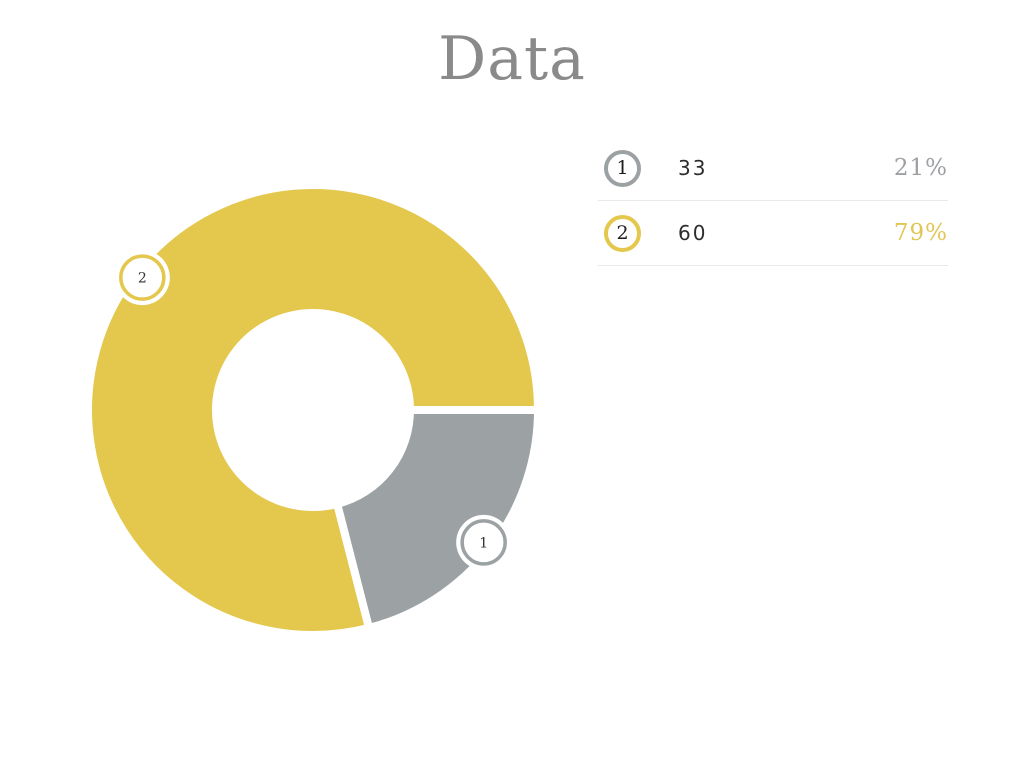  I want to click on slice-label-1: 1, so click(484, 542).